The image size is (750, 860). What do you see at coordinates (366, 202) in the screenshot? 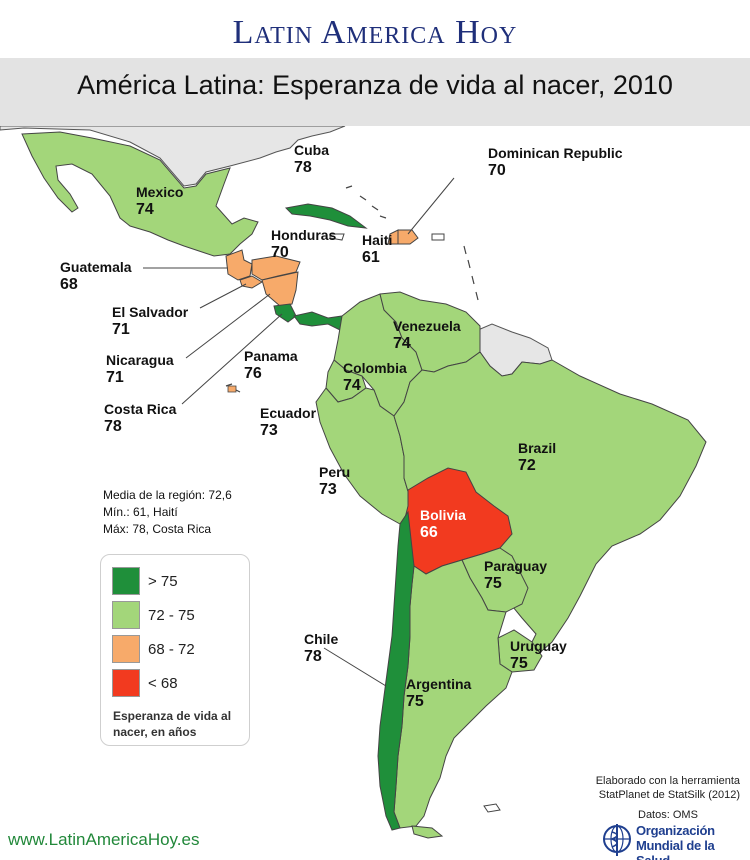
I see `islands-bahamas` at bounding box center [366, 202].